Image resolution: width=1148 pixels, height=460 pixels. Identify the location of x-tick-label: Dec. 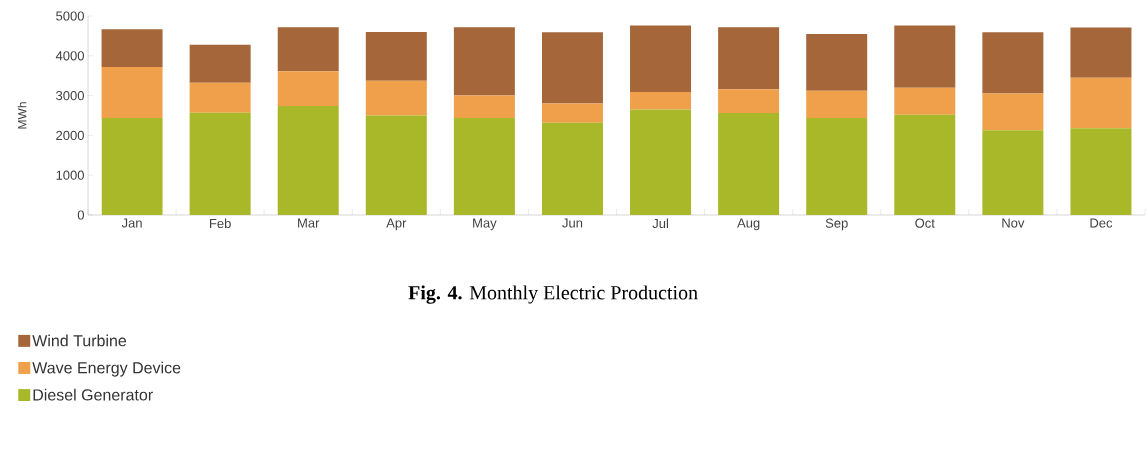
(1101, 223).